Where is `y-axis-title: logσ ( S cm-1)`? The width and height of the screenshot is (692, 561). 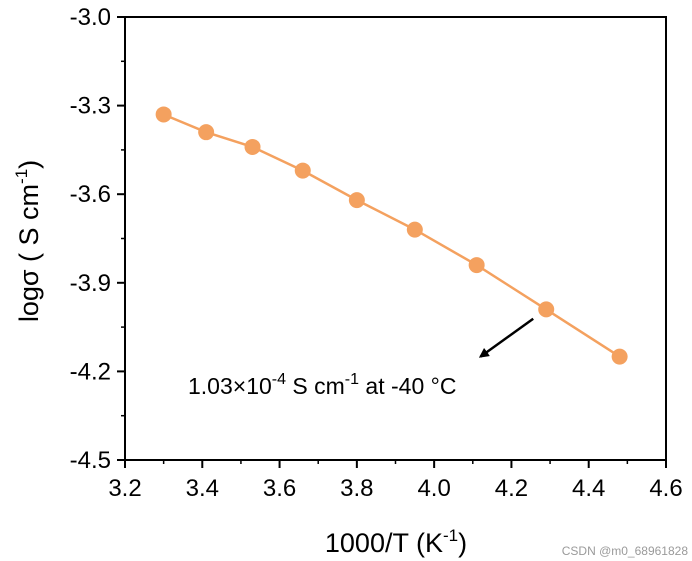 y-axis-title: logσ ( S cm-1) is located at coordinates (28, 241).